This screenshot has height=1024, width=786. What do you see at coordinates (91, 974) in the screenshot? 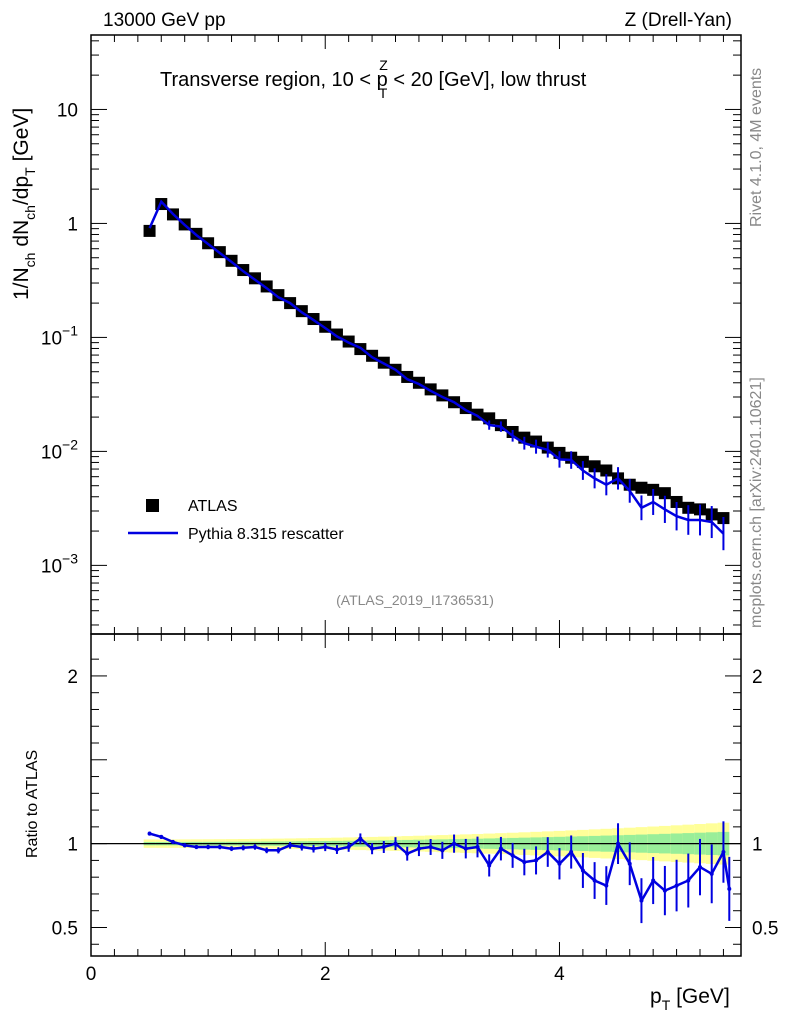
I see `x-tick-label: 0` at bounding box center [91, 974].